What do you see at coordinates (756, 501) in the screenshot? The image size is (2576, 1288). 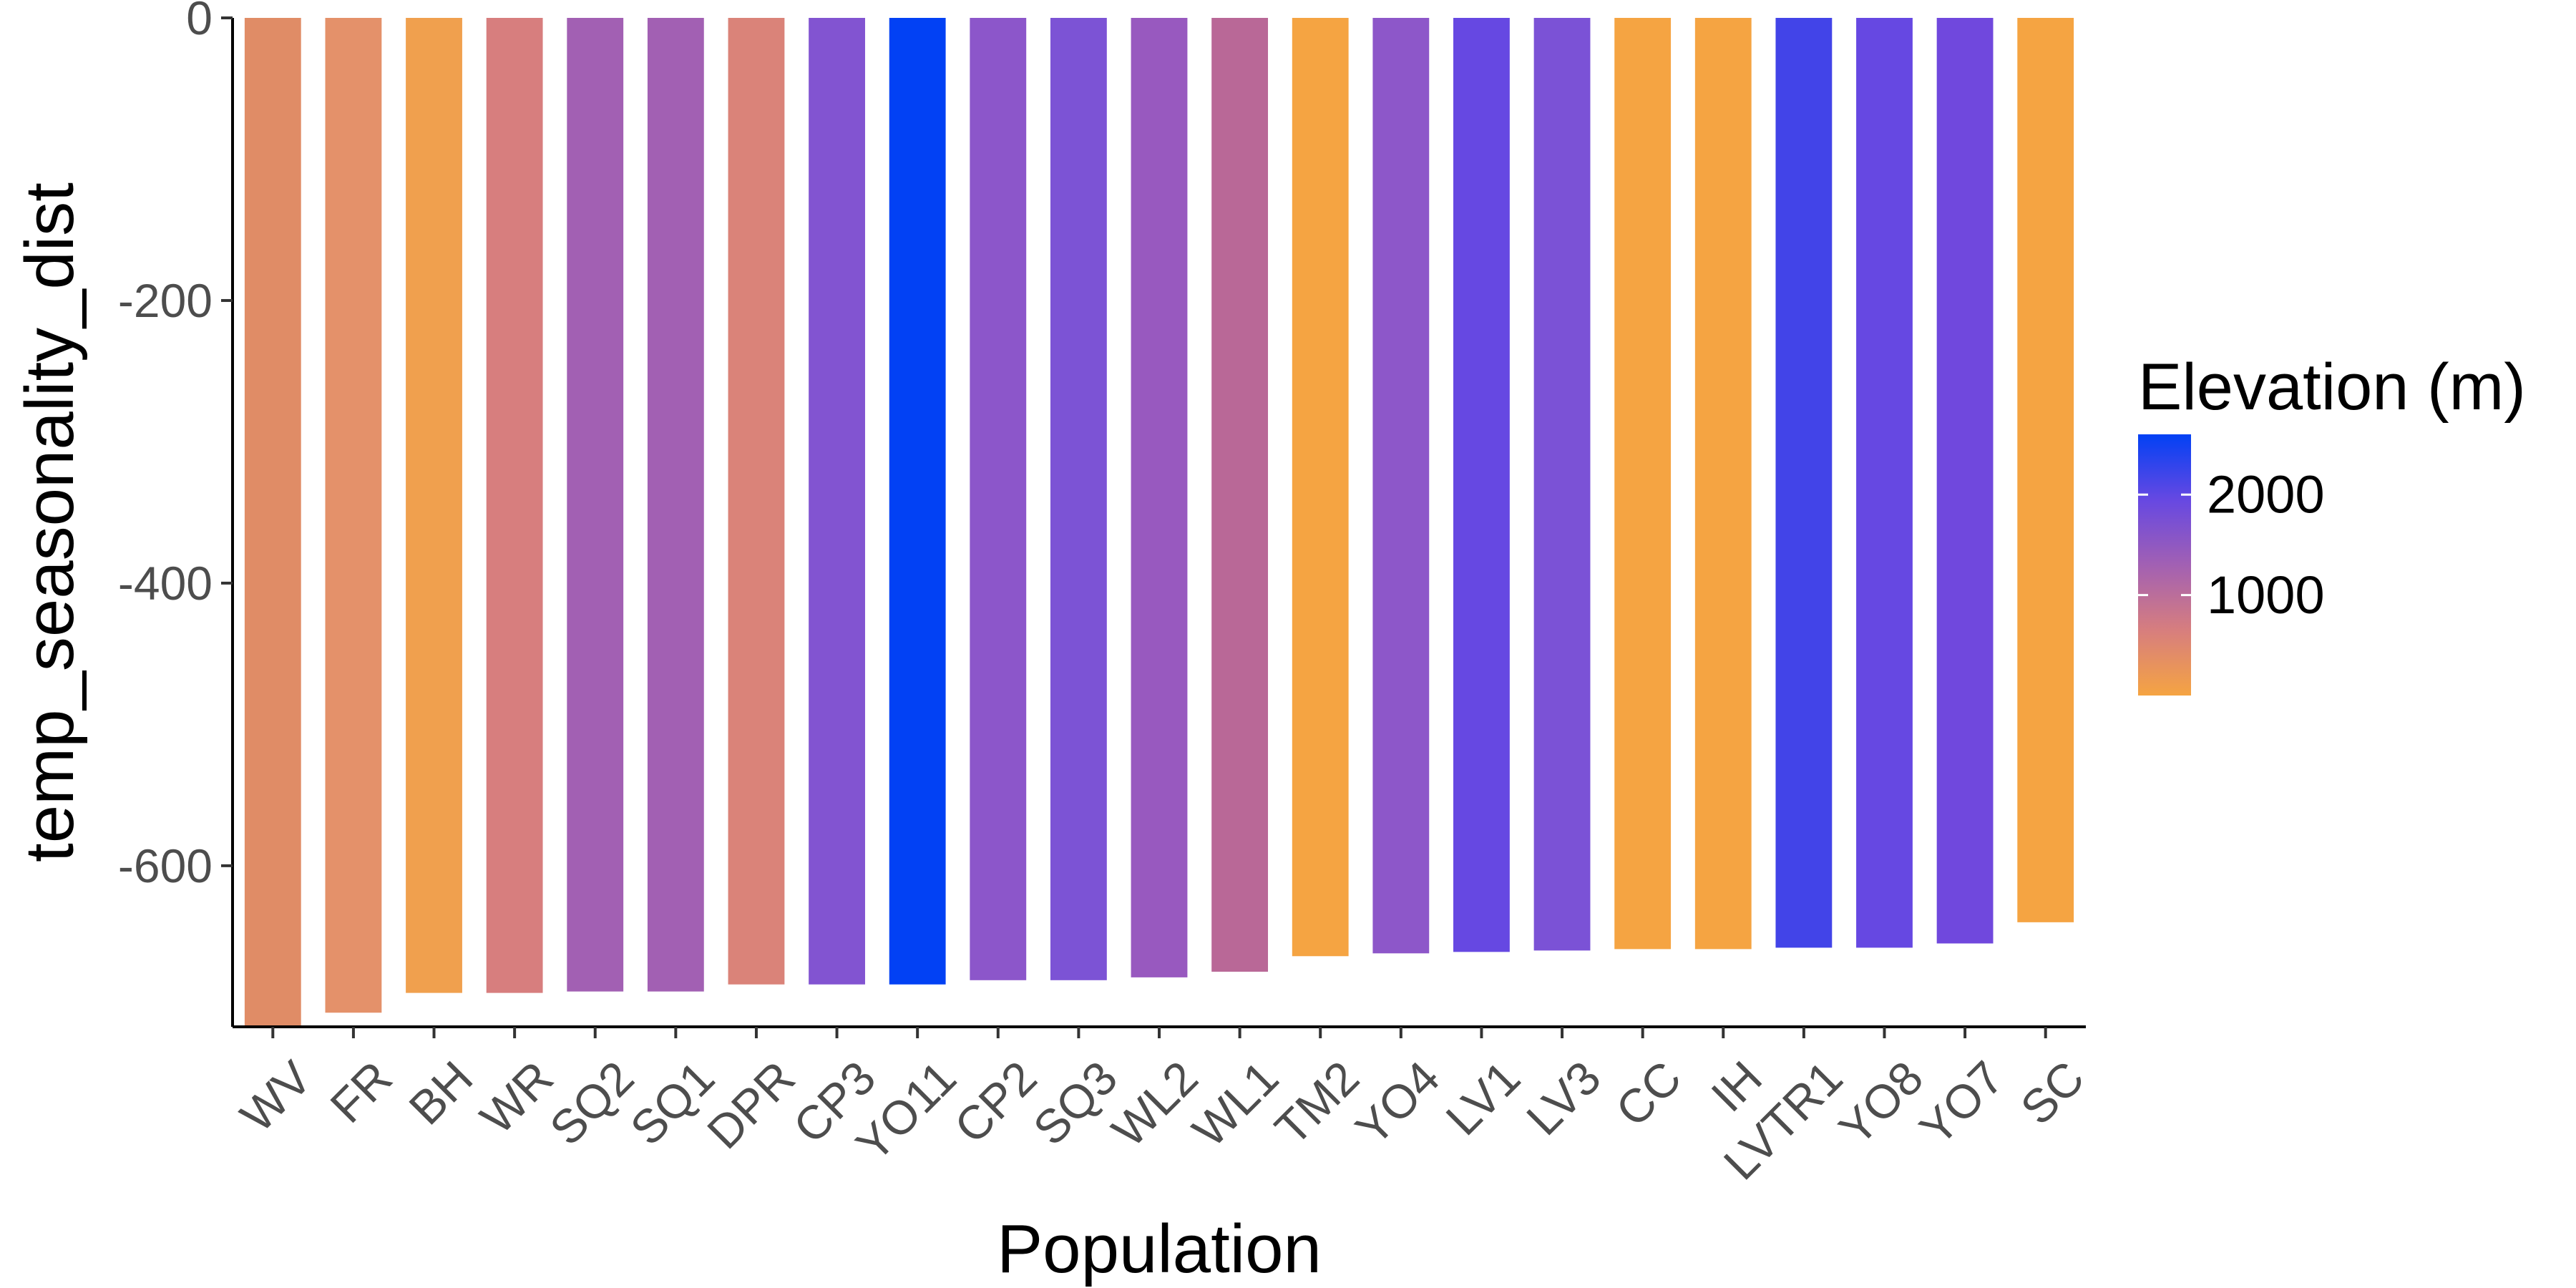 I see `bar-dpr` at bounding box center [756, 501].